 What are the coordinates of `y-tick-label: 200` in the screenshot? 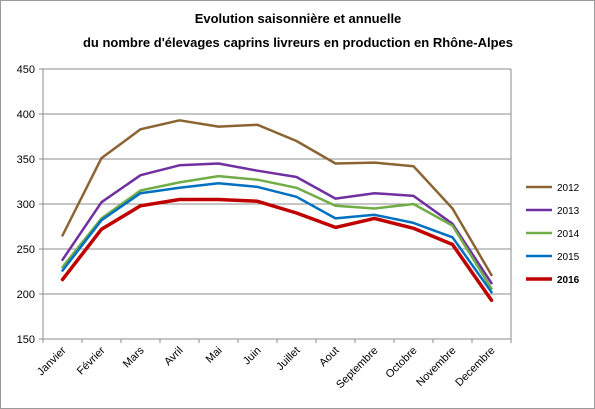 It's located at (26, 295).